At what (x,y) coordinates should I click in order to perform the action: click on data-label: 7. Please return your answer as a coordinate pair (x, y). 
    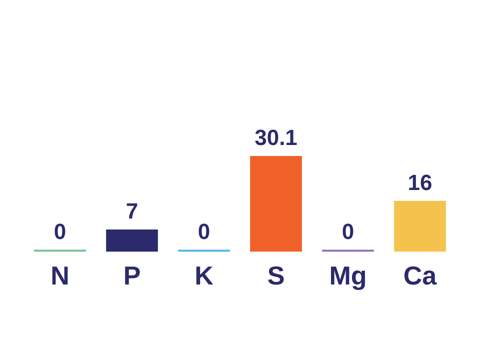
    Looking at the image, I should click on (132, 211).